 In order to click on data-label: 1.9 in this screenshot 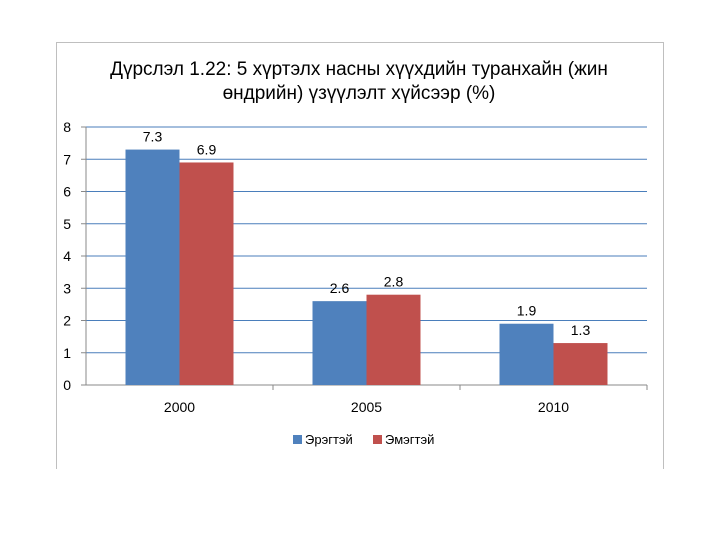, I will do `click(527, 311)`.